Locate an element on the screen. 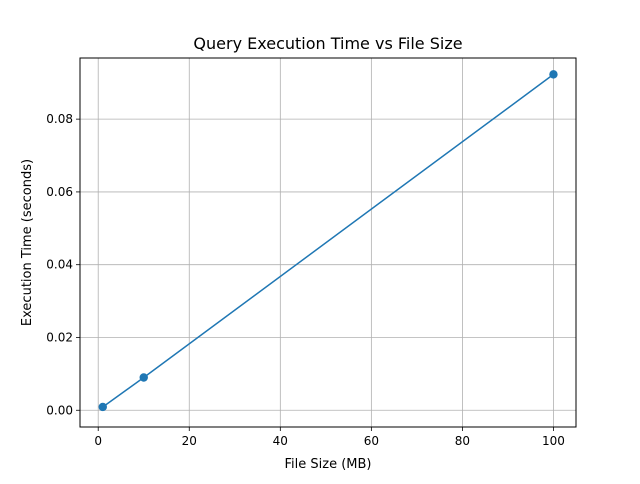 This screenshot has width=640, height=484. x-tick-label: 100 is located at coordinates (553, 441).